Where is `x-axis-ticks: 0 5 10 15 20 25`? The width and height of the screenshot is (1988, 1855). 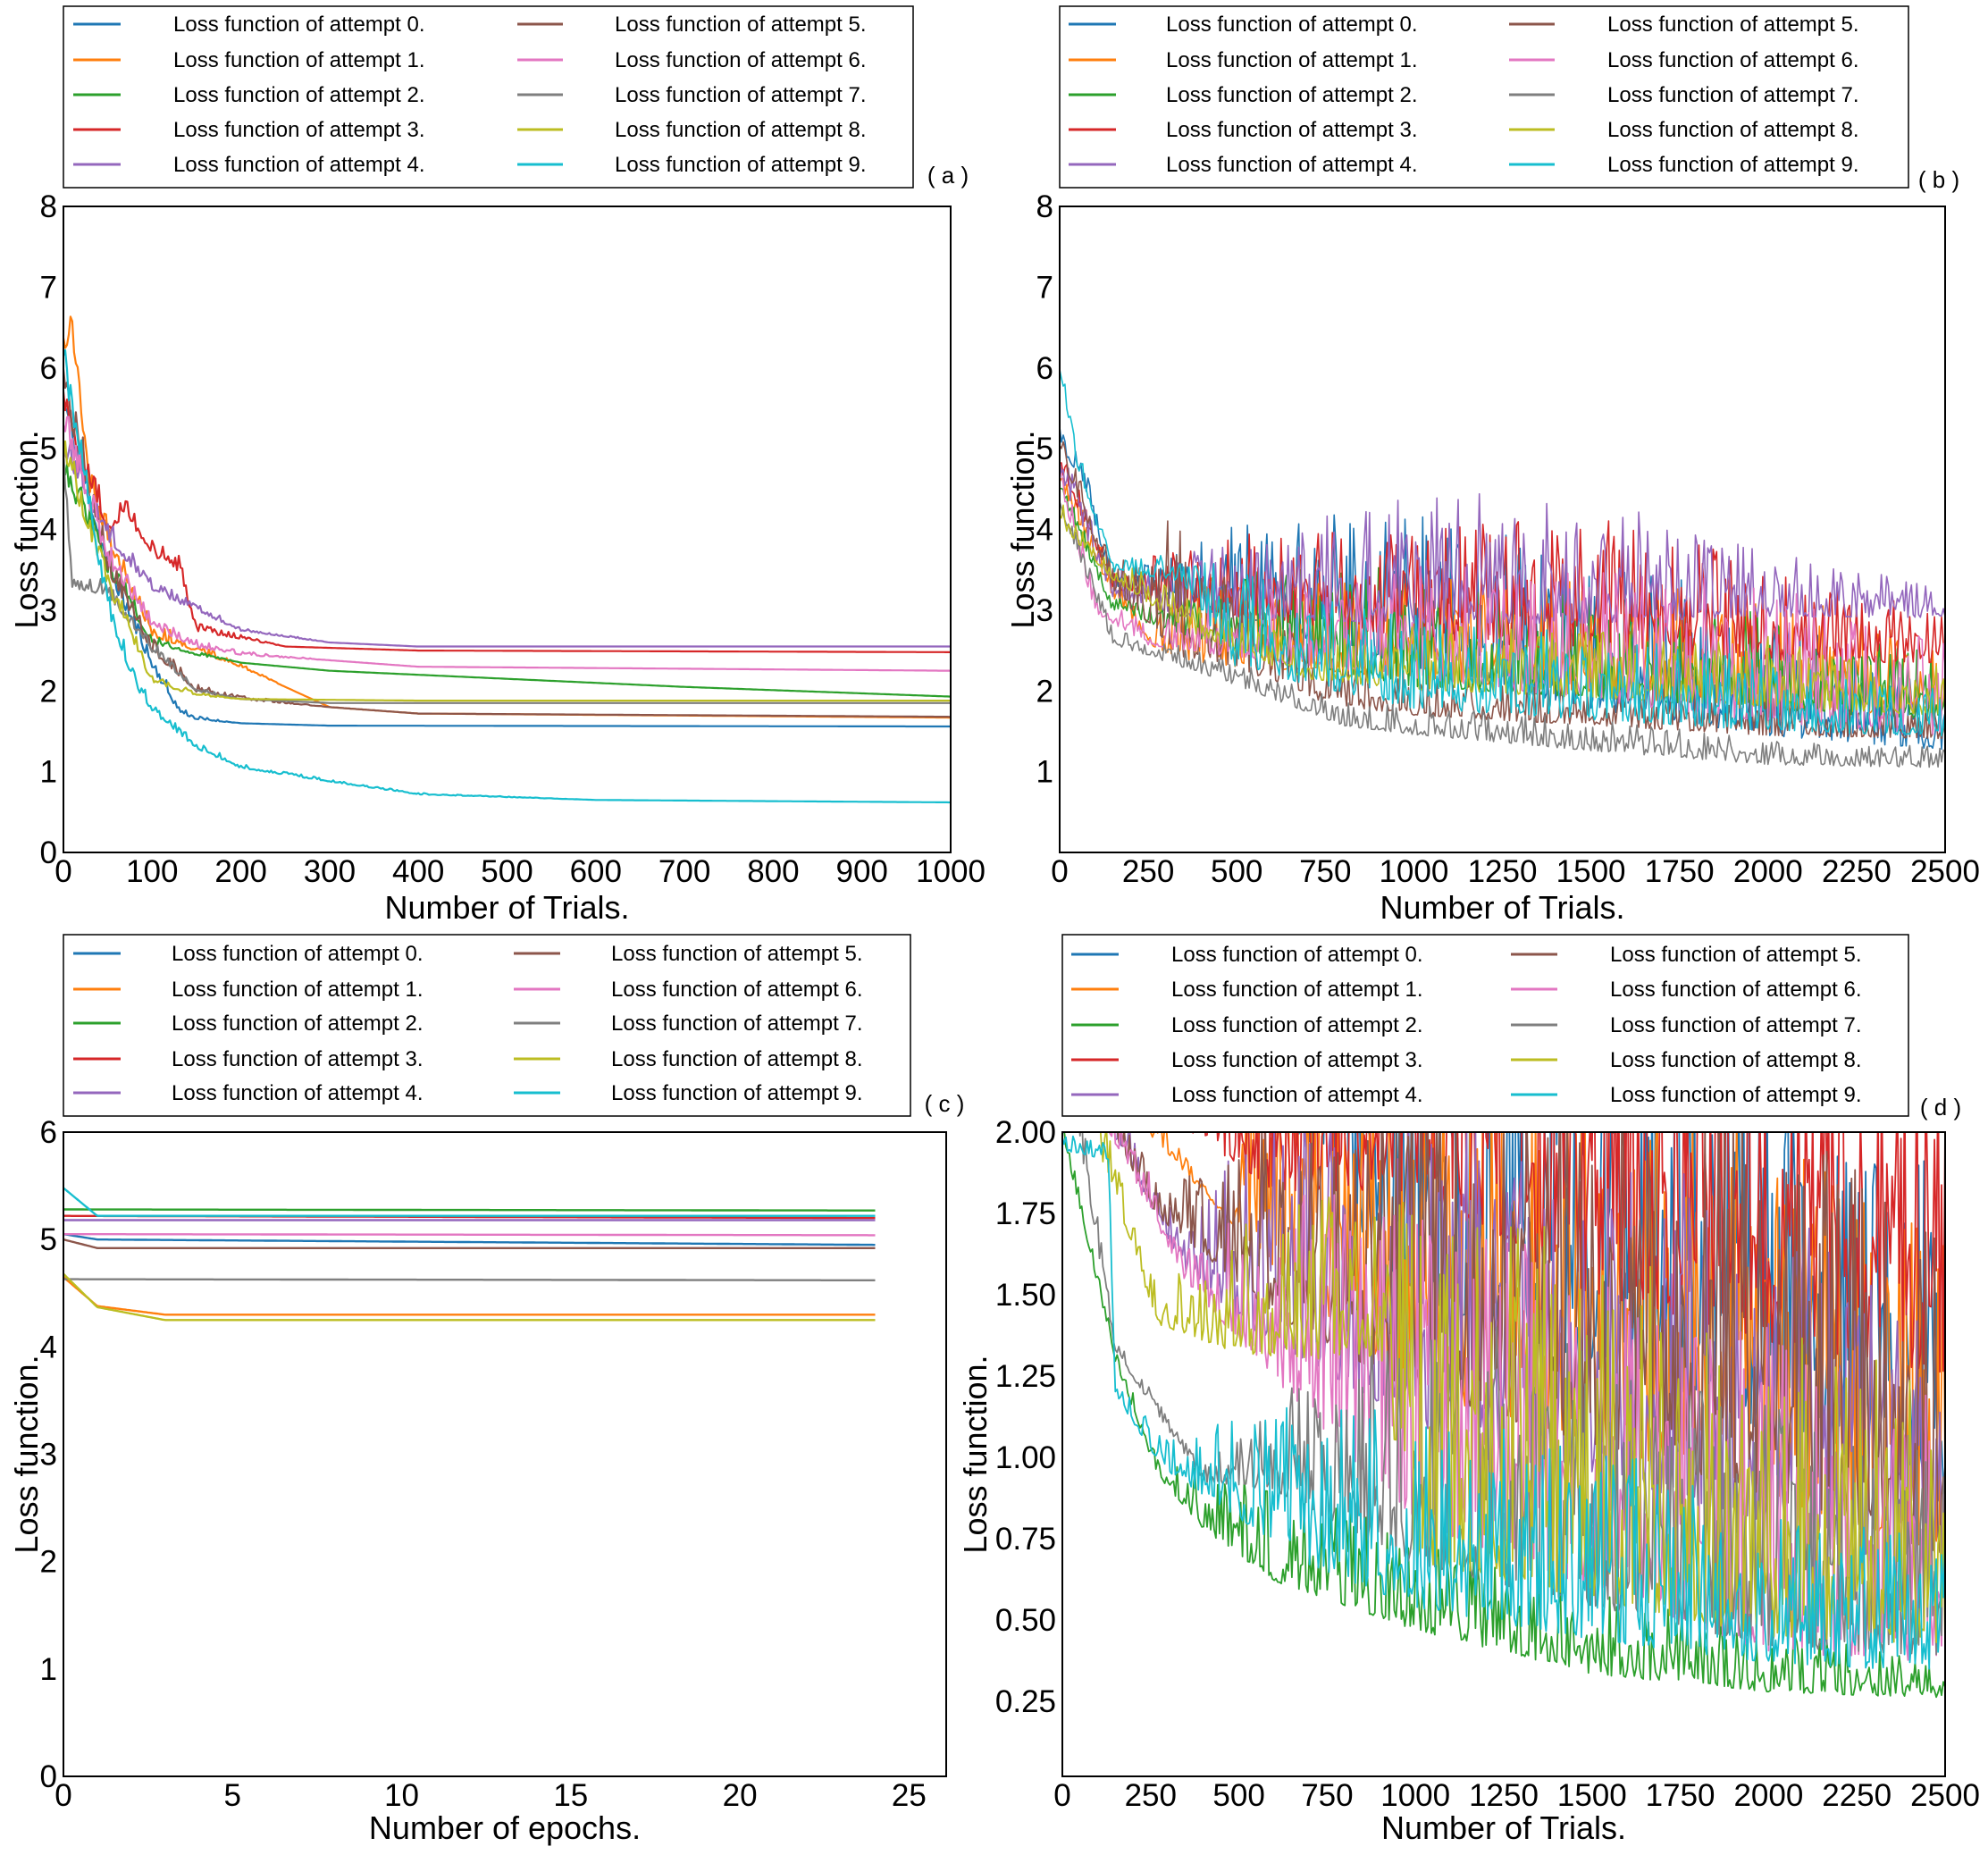 x-axis-ticks: 0 5 10 15 20 25 is located at coordinates (491, 1795).